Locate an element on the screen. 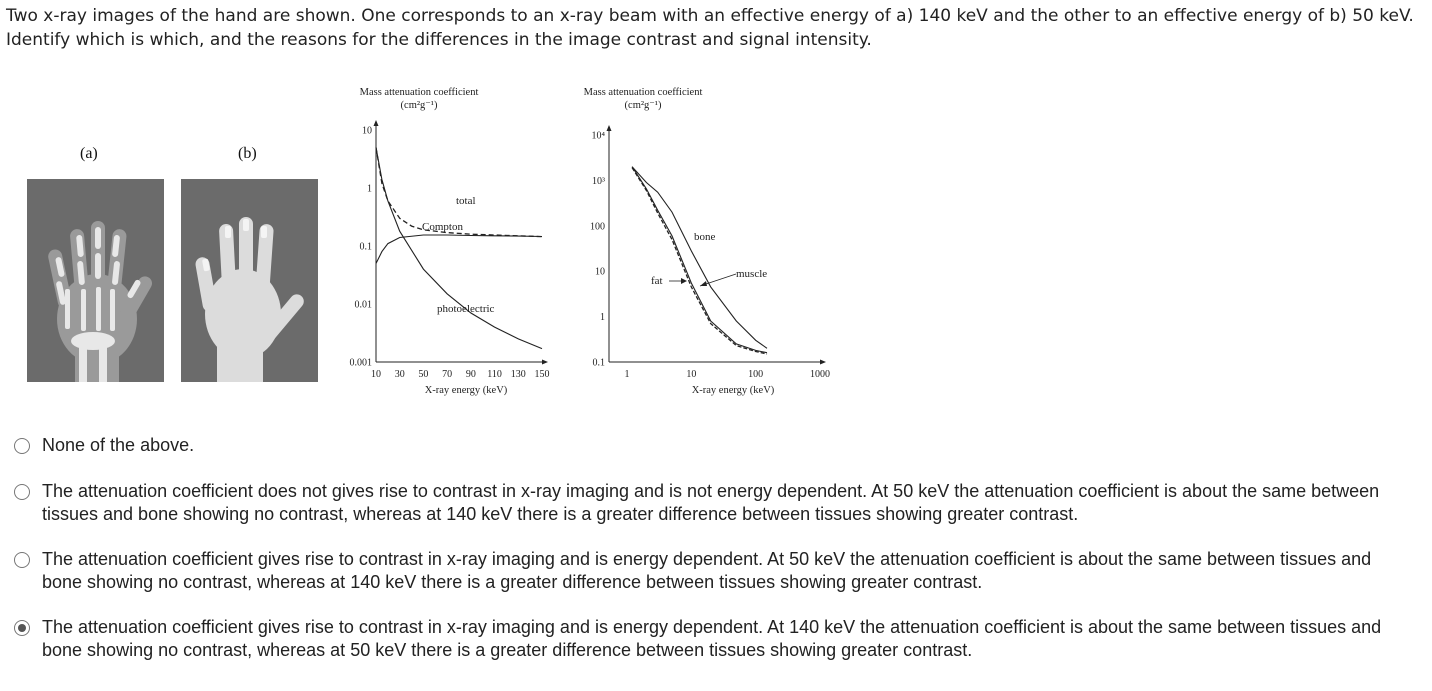 The image size is (1432, 691). chart2-ytick-label: 1 is located at coordinates (602, 317).